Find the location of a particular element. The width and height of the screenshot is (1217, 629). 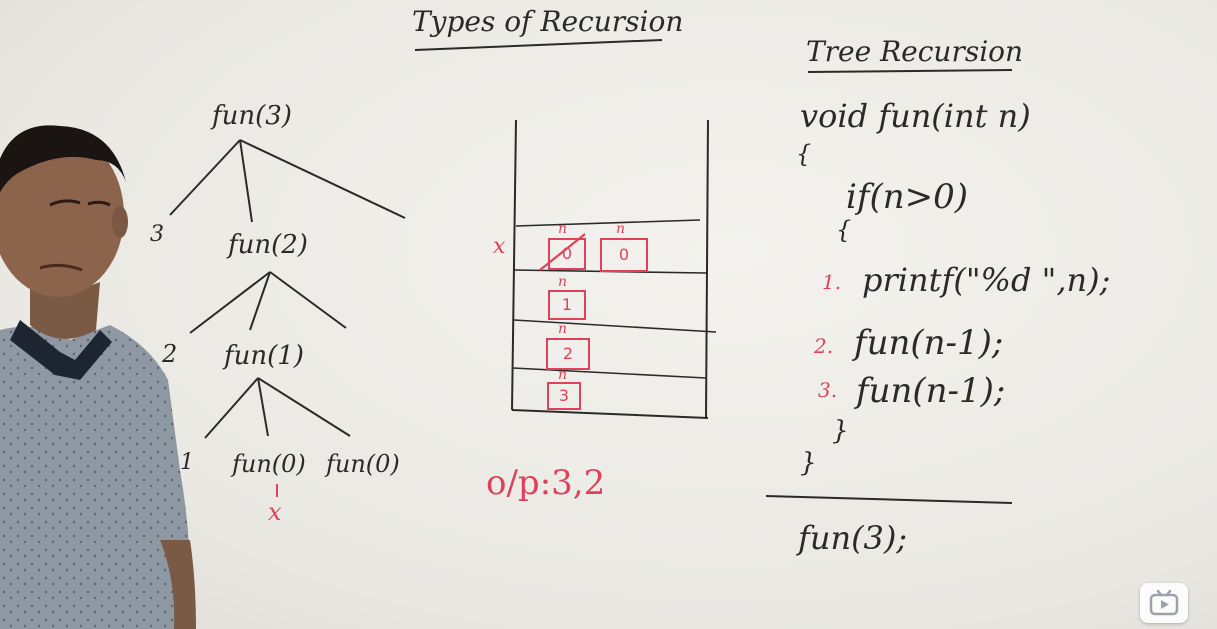

tree-edge-2-left is located at coordinates (230, 302).